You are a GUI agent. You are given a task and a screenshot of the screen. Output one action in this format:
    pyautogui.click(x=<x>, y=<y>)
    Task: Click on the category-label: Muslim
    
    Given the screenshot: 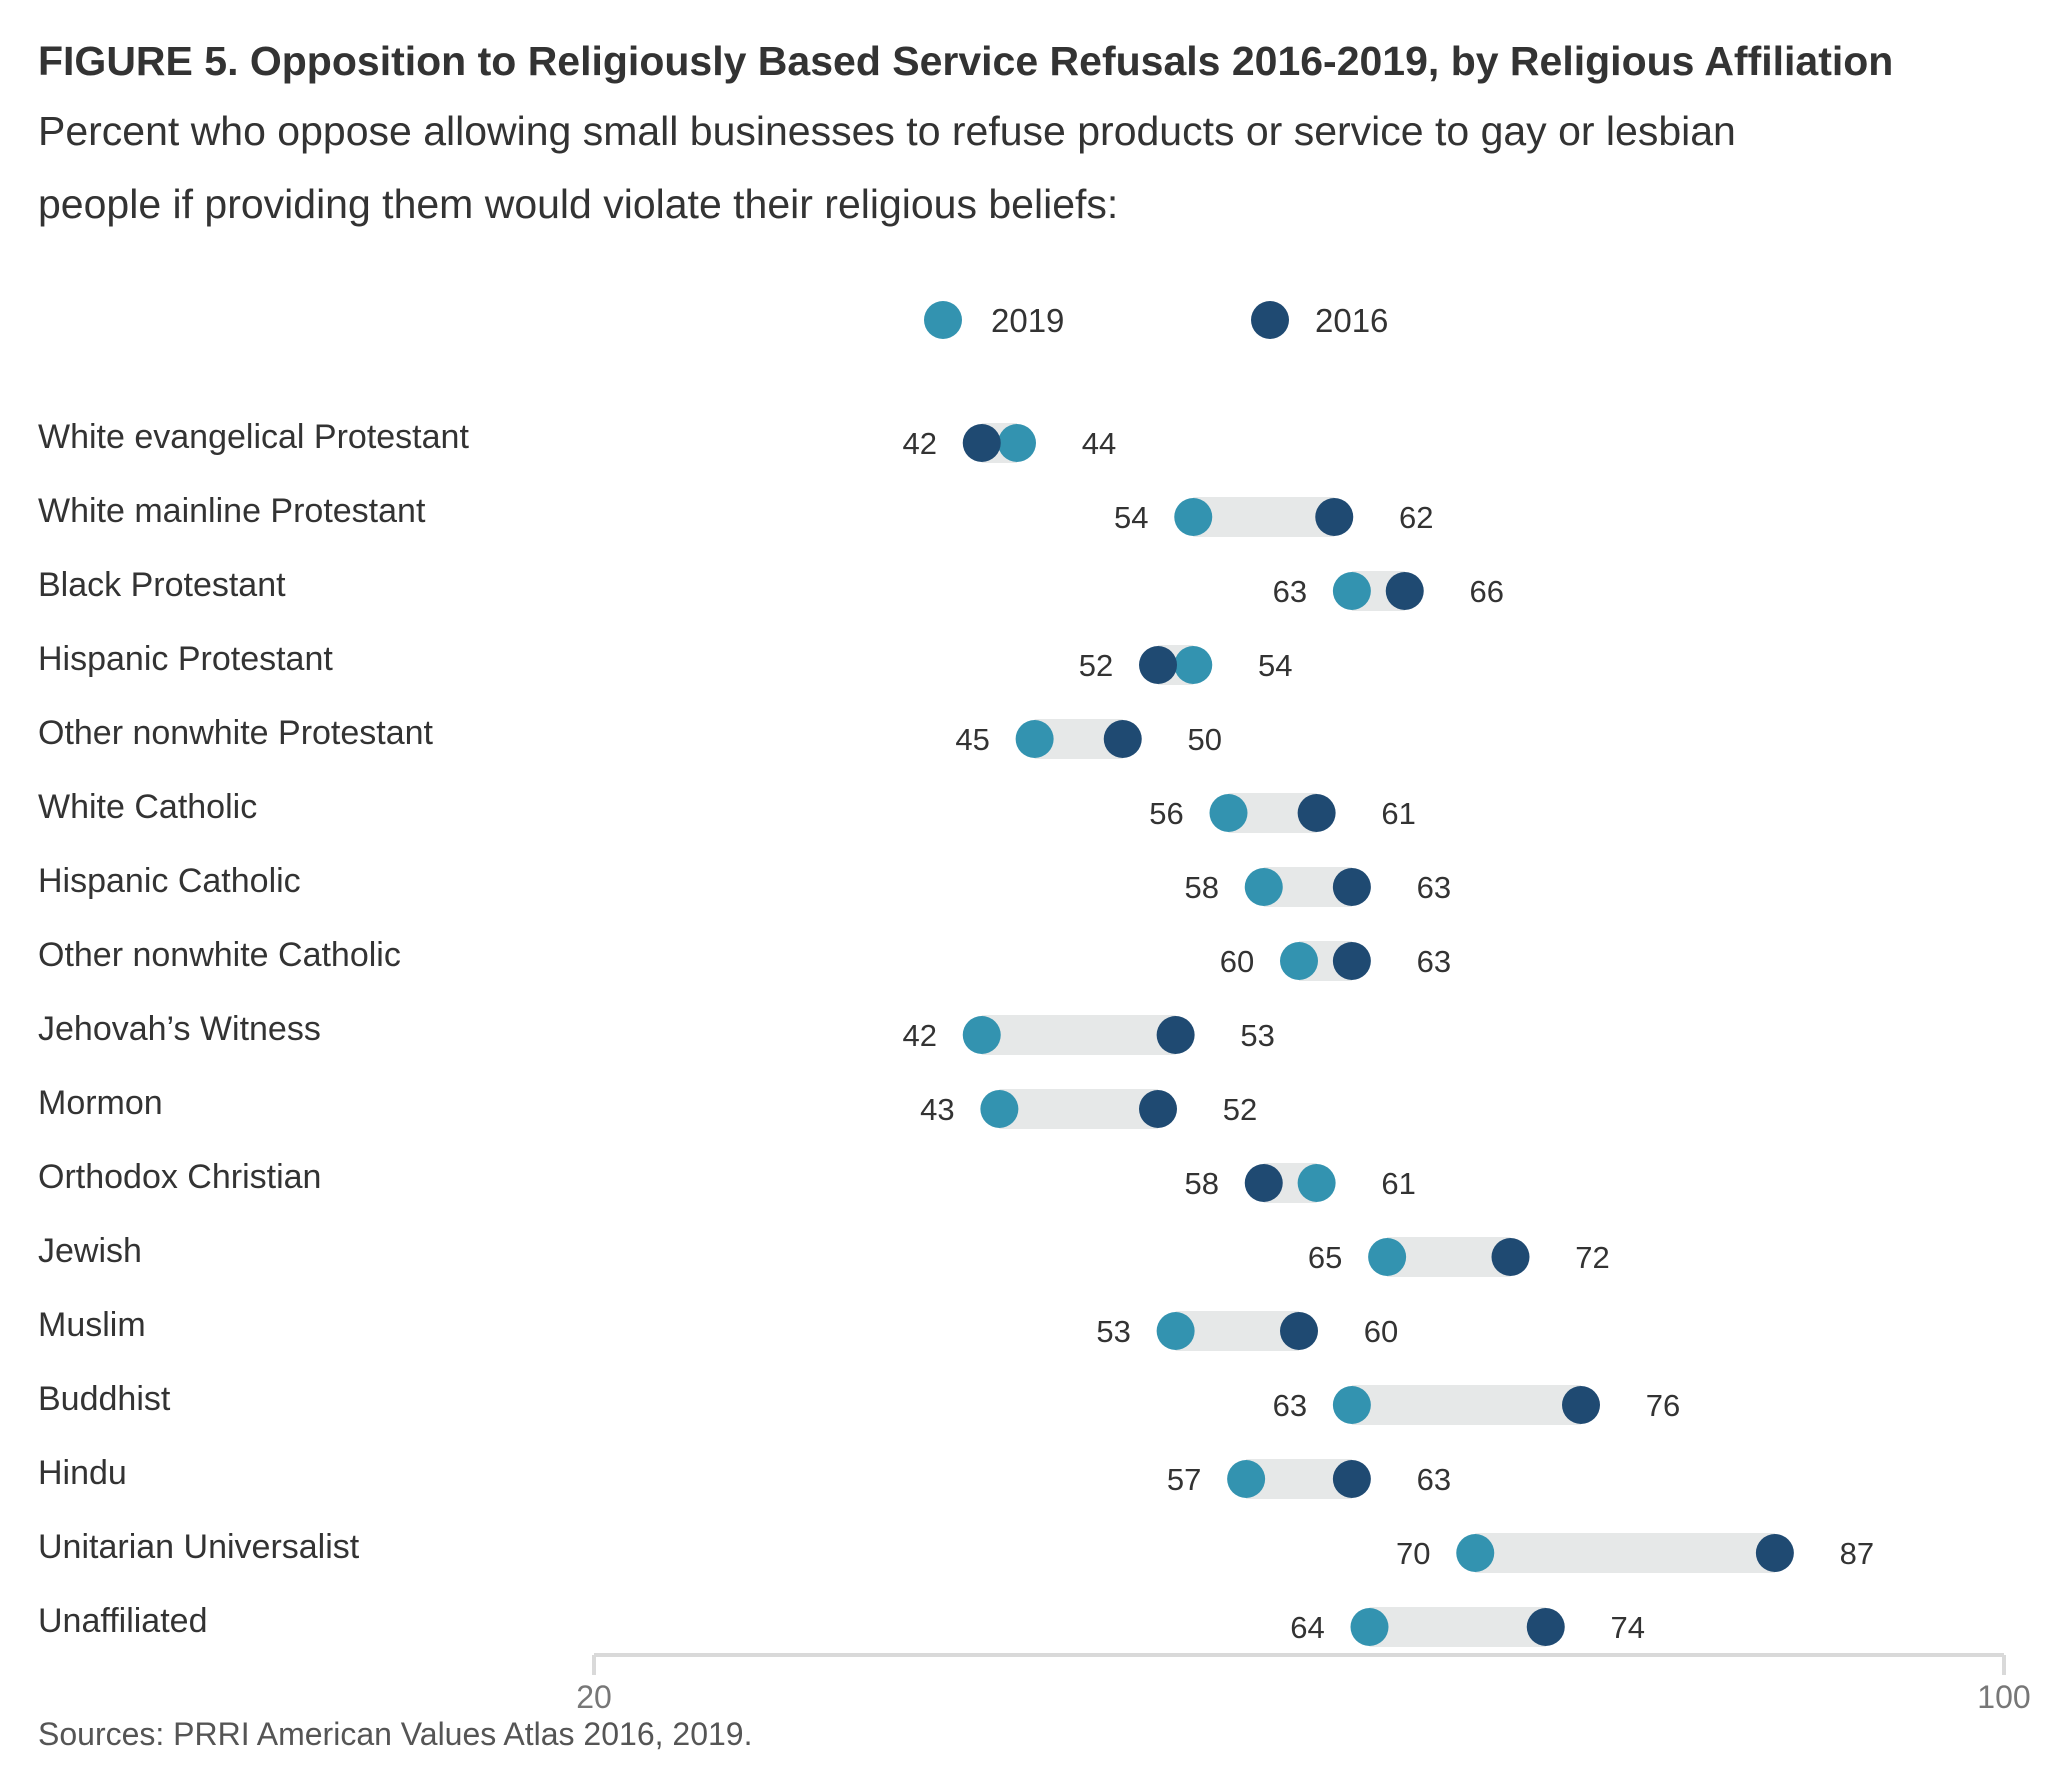 What is the action you would take?
    pyautogui.click(x=92, y=1325)
    